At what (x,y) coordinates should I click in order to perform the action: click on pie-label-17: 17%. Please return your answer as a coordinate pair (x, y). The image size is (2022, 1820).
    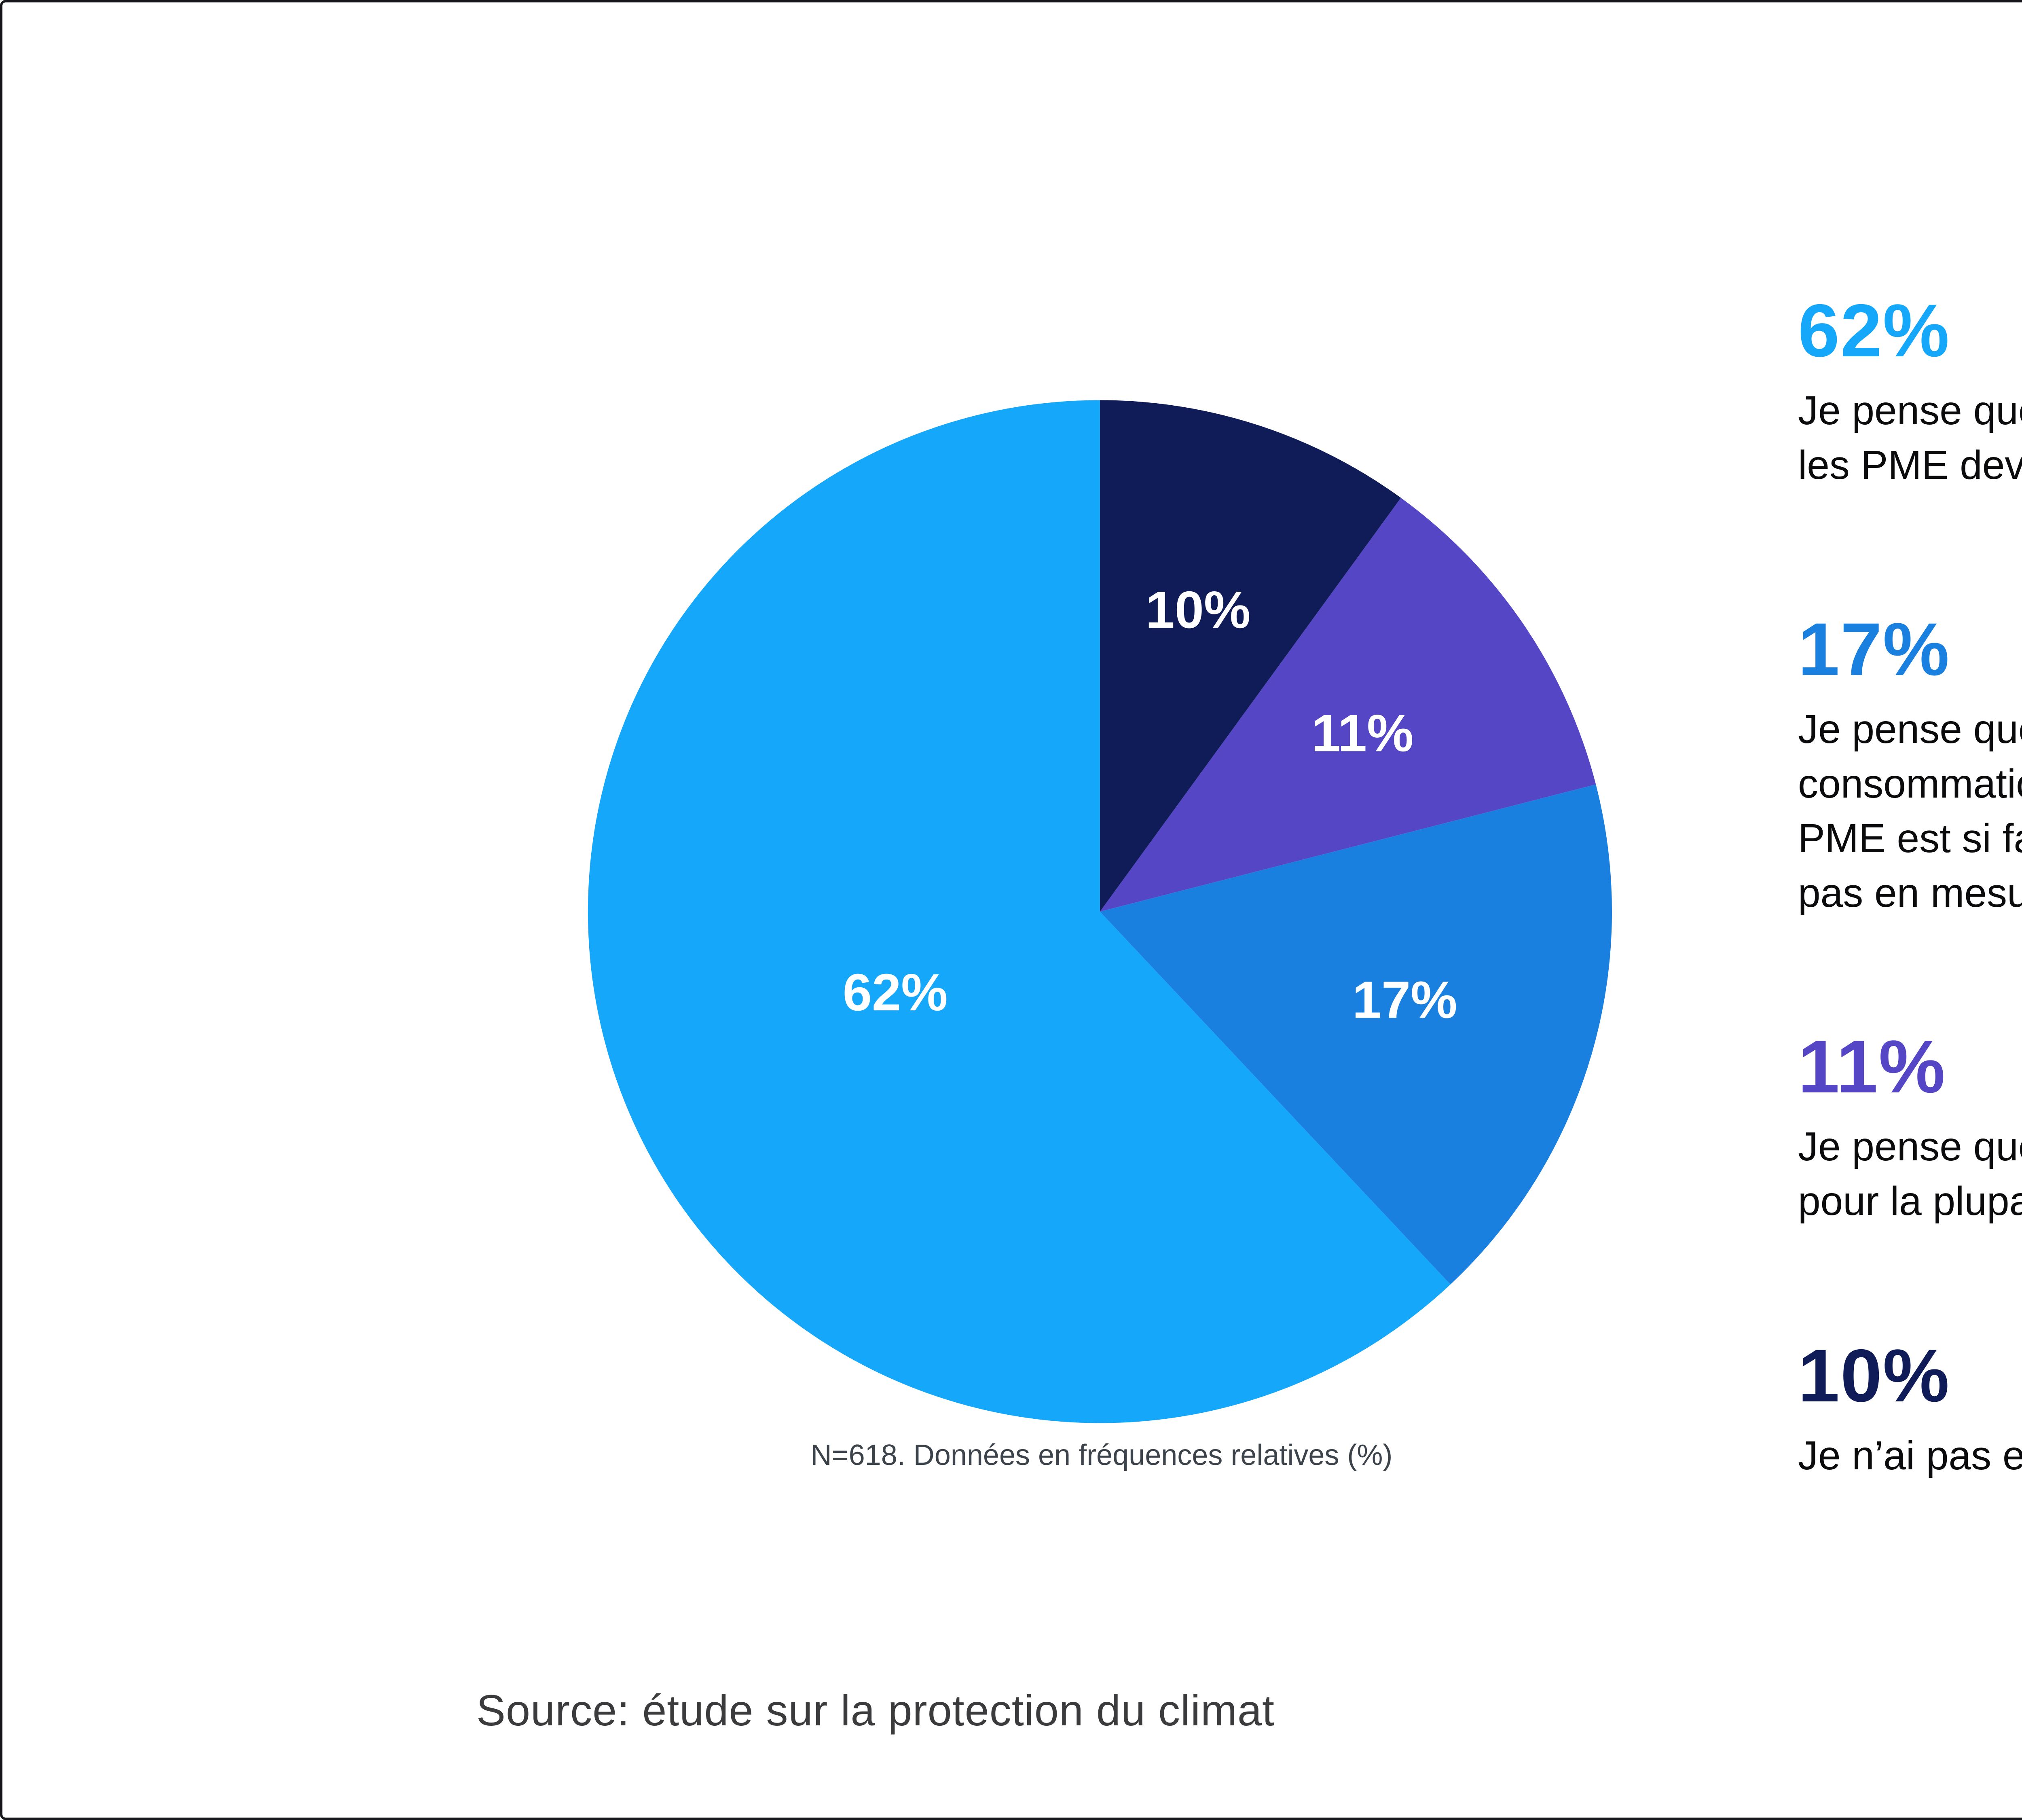
    Looking at the image, I should click on (1404, 1000).